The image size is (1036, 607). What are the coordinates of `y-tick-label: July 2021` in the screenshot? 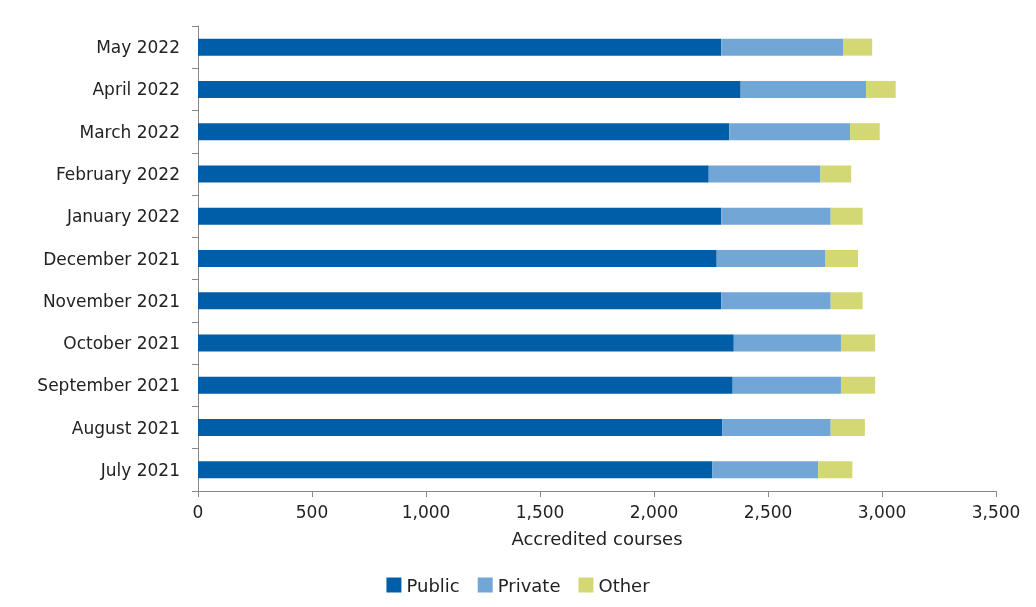 It's located at (139, 469).